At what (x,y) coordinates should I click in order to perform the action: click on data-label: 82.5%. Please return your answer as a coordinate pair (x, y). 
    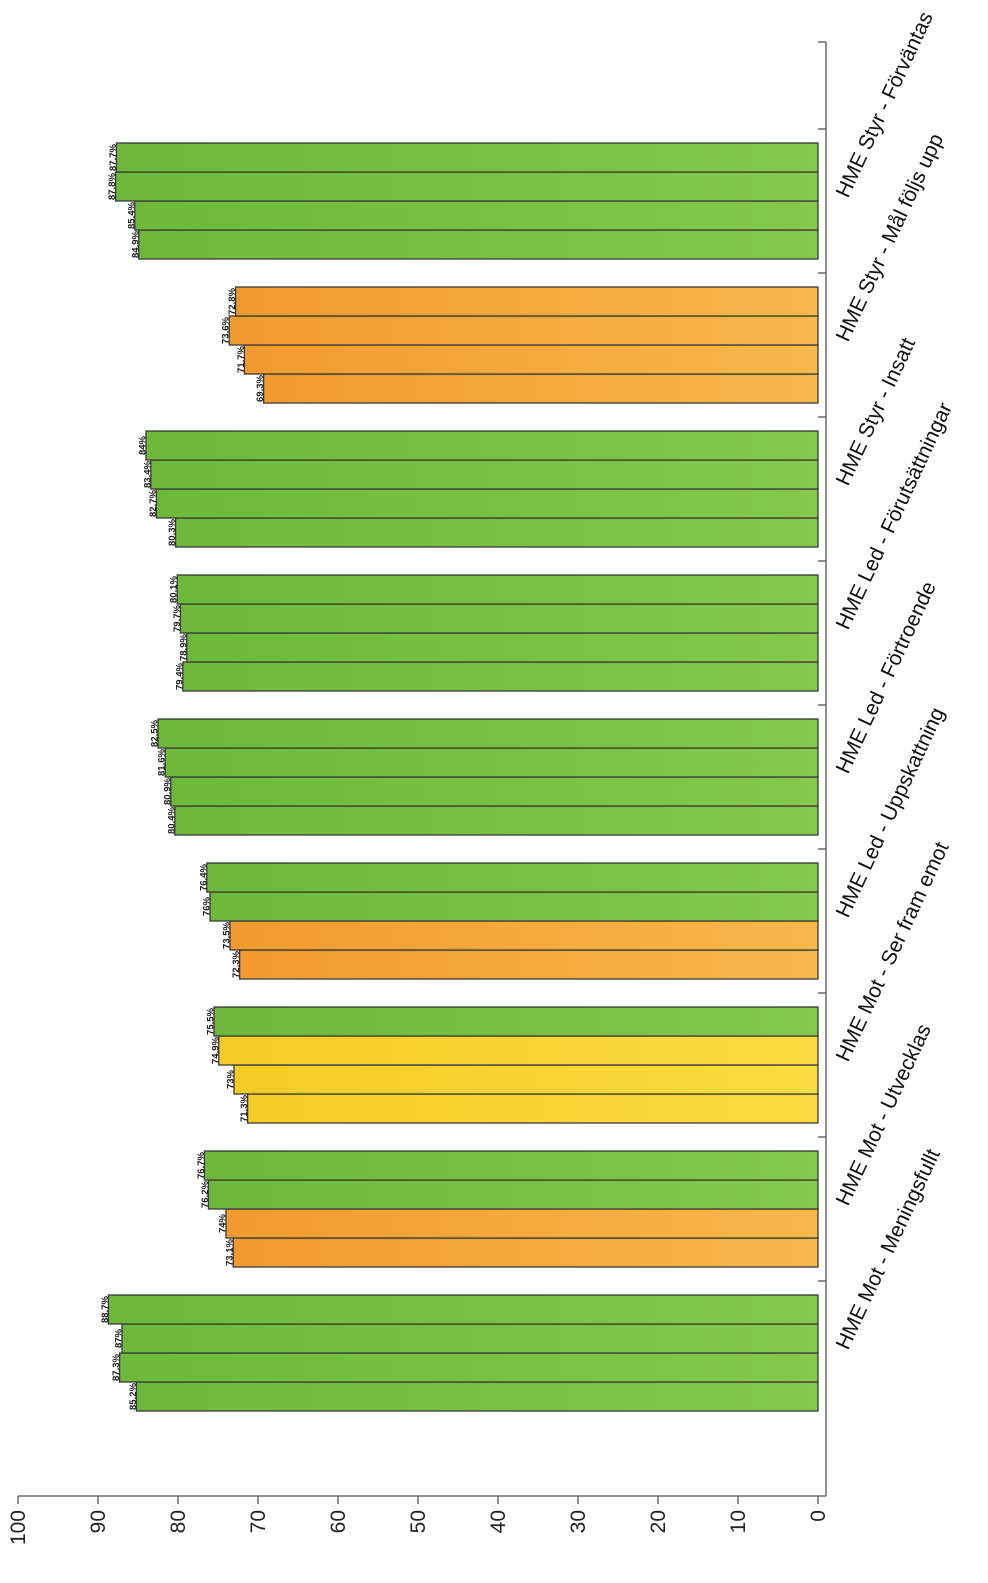
    Looking at the image, I should click on (155, 732).